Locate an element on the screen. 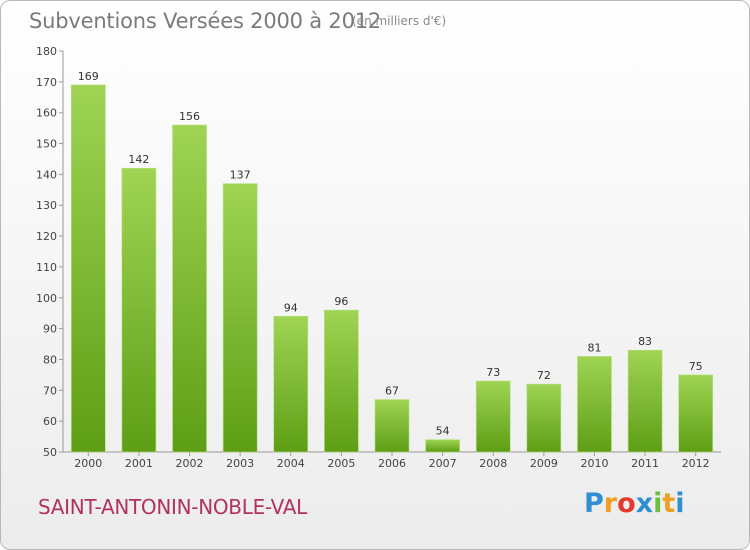  commune-name: SAINT-ANTONIN-NOBLE-VAL is located at coordinates (172, 507).